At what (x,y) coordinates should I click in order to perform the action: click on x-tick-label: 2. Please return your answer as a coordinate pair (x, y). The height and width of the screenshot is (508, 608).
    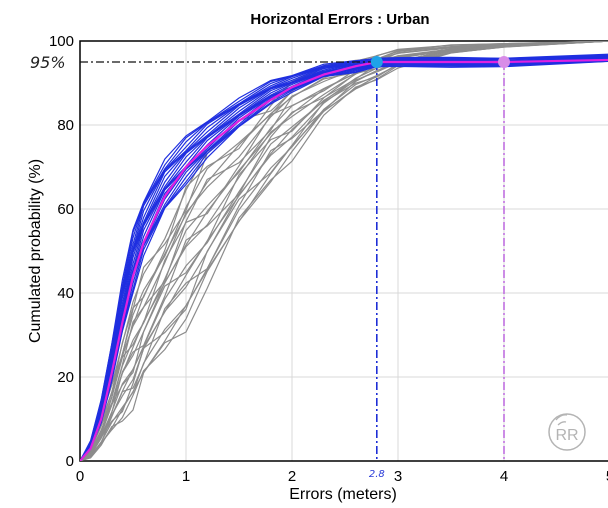
    Looking at the image, I should click on (292, 476).